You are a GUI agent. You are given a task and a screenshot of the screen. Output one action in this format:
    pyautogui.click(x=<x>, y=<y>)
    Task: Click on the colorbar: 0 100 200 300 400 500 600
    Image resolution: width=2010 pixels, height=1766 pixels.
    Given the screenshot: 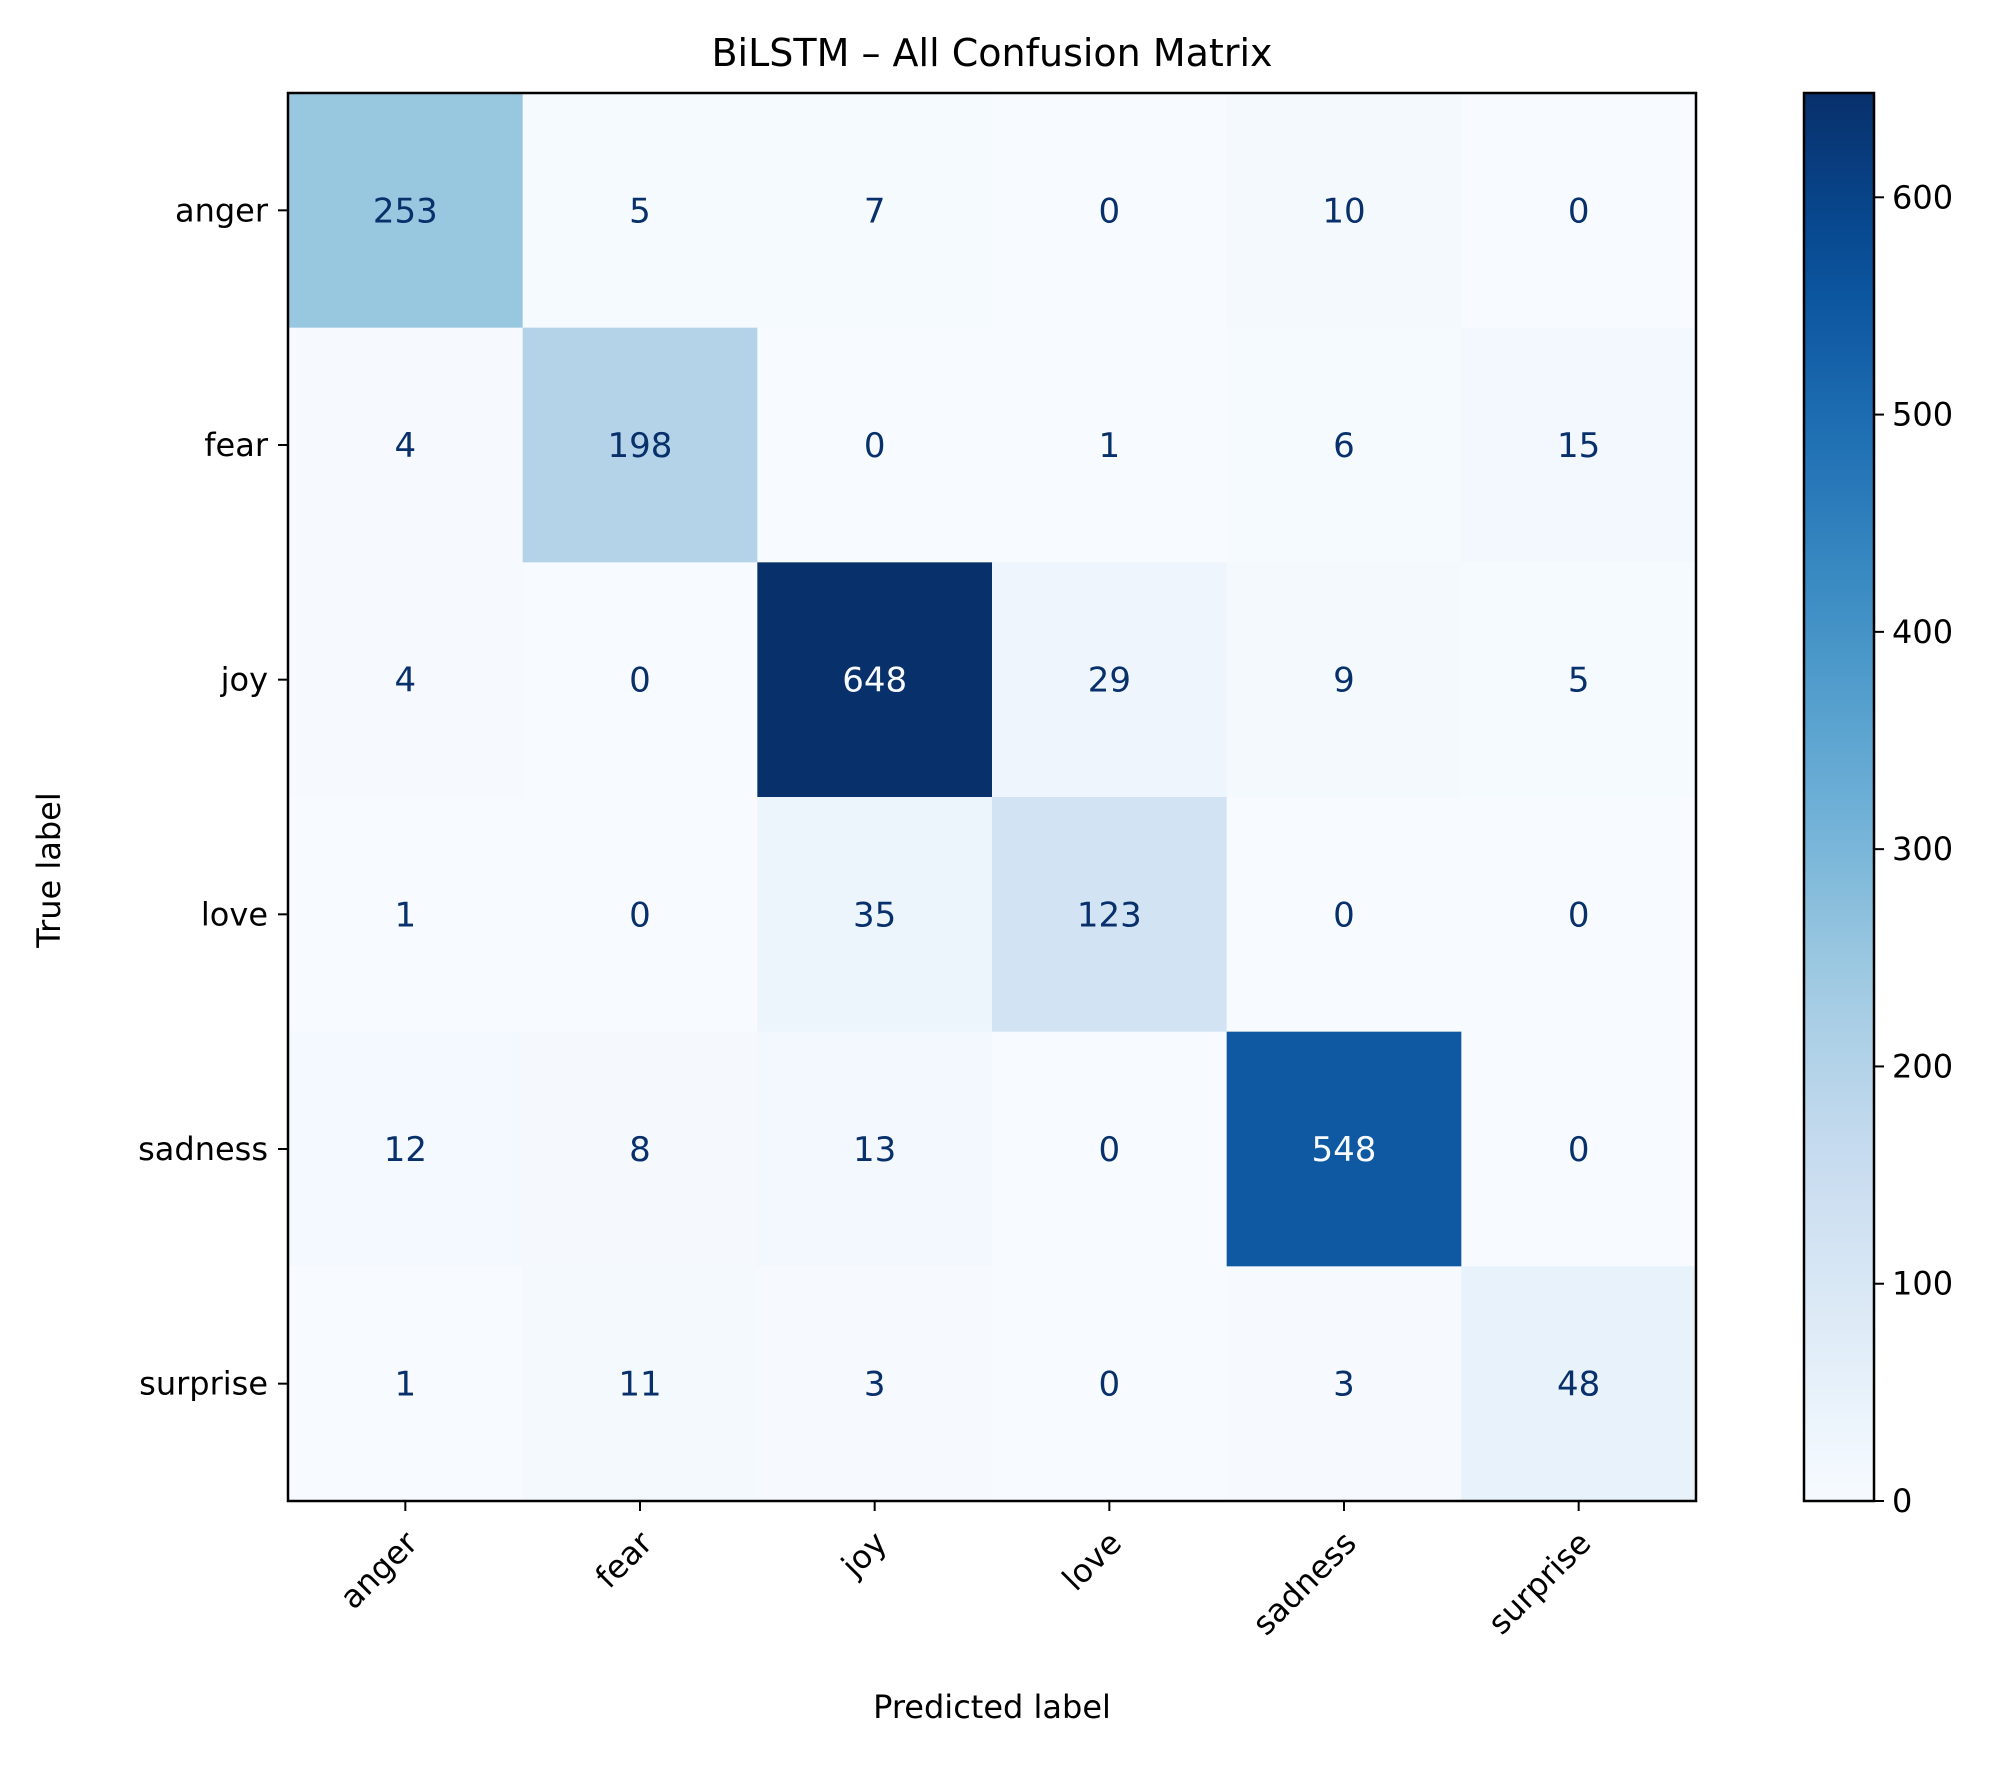 What is the action you would take?
    pyautogui.click(x=1877, y=805)
    